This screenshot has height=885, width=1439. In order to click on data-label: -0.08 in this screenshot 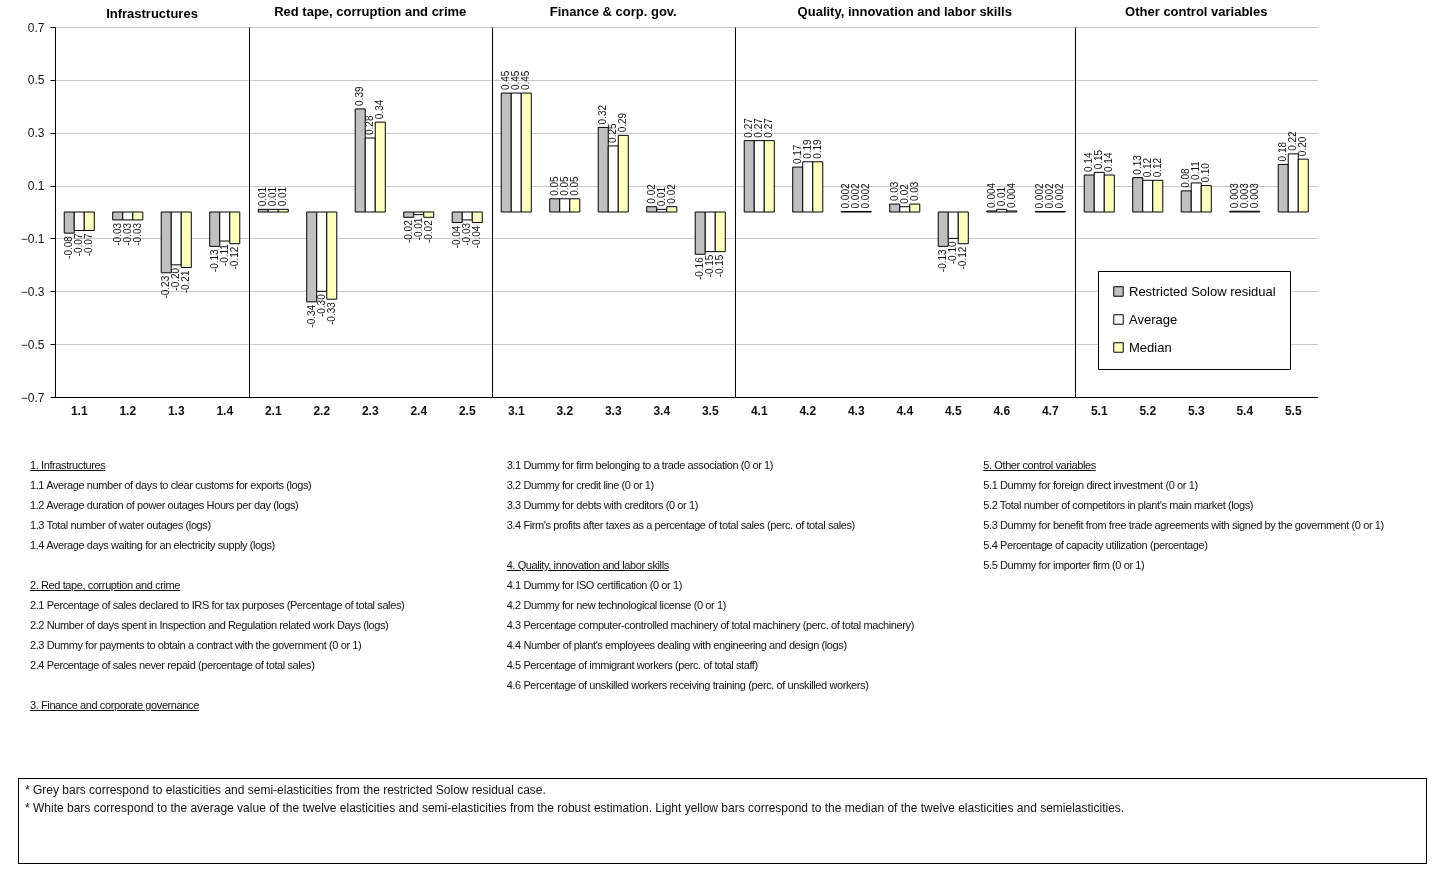, I will do `click(69, 247)`.